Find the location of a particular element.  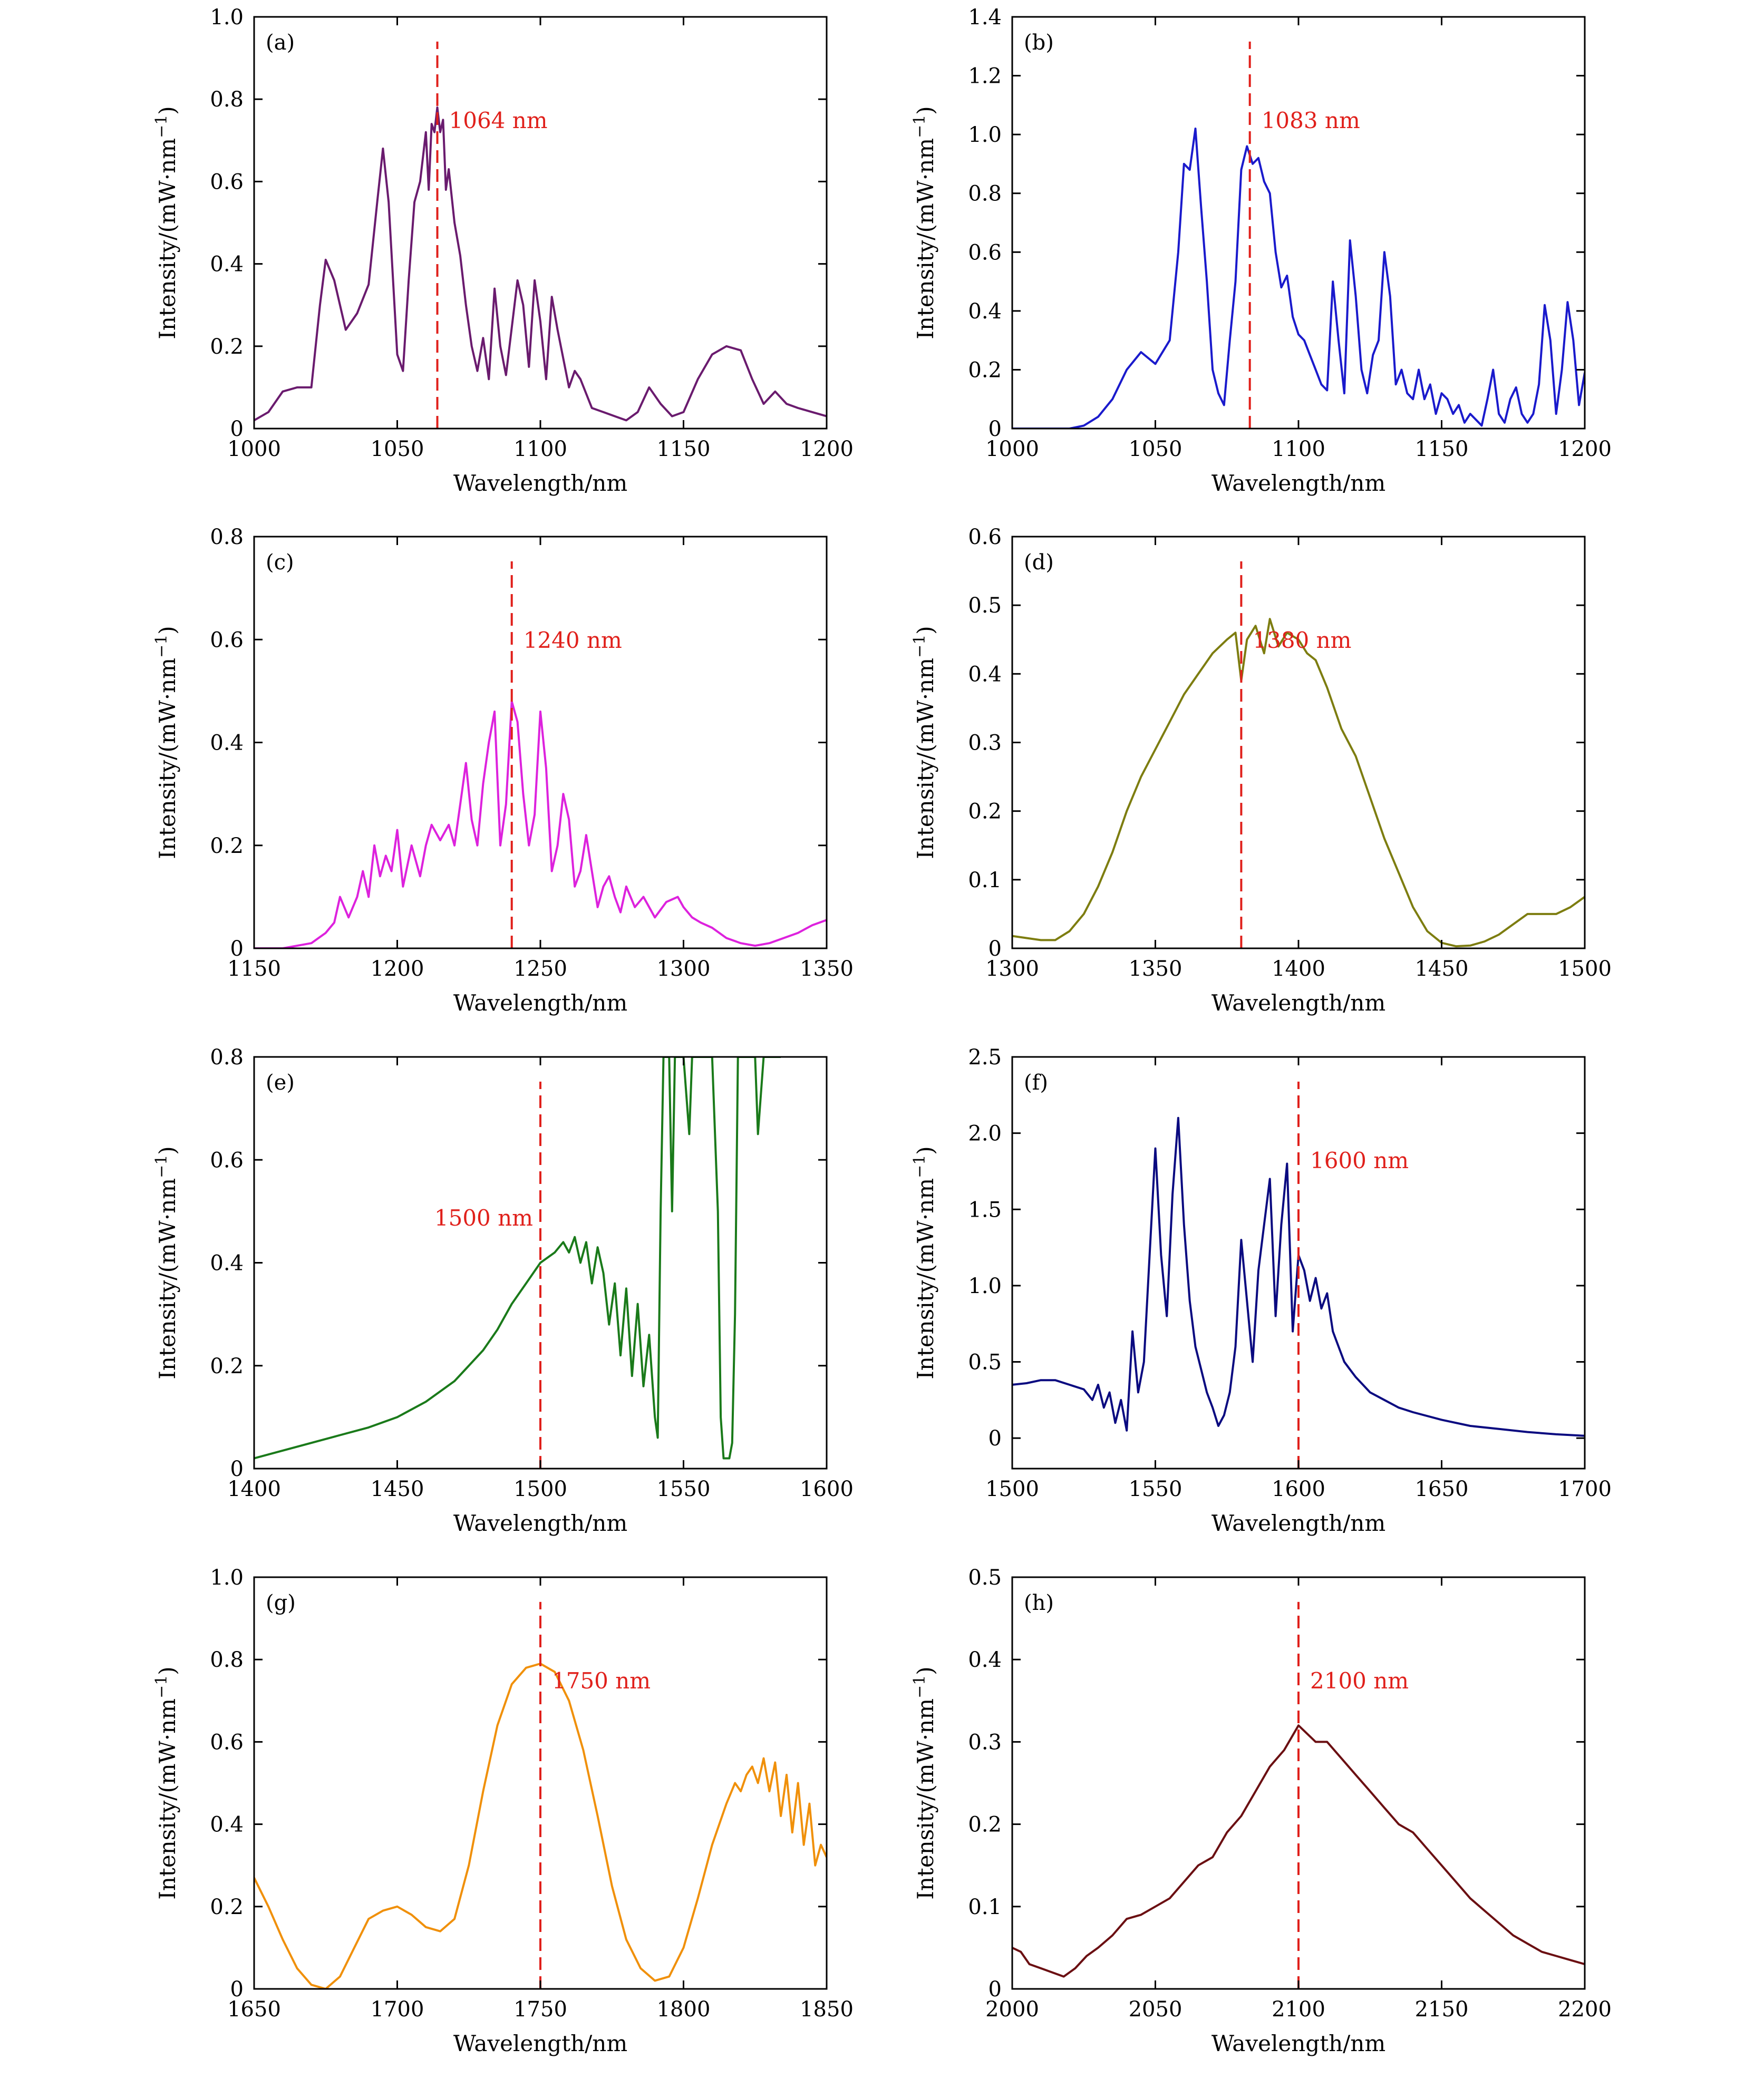

x-tick-label: 2000 is located at coordinates (1012, 2009).